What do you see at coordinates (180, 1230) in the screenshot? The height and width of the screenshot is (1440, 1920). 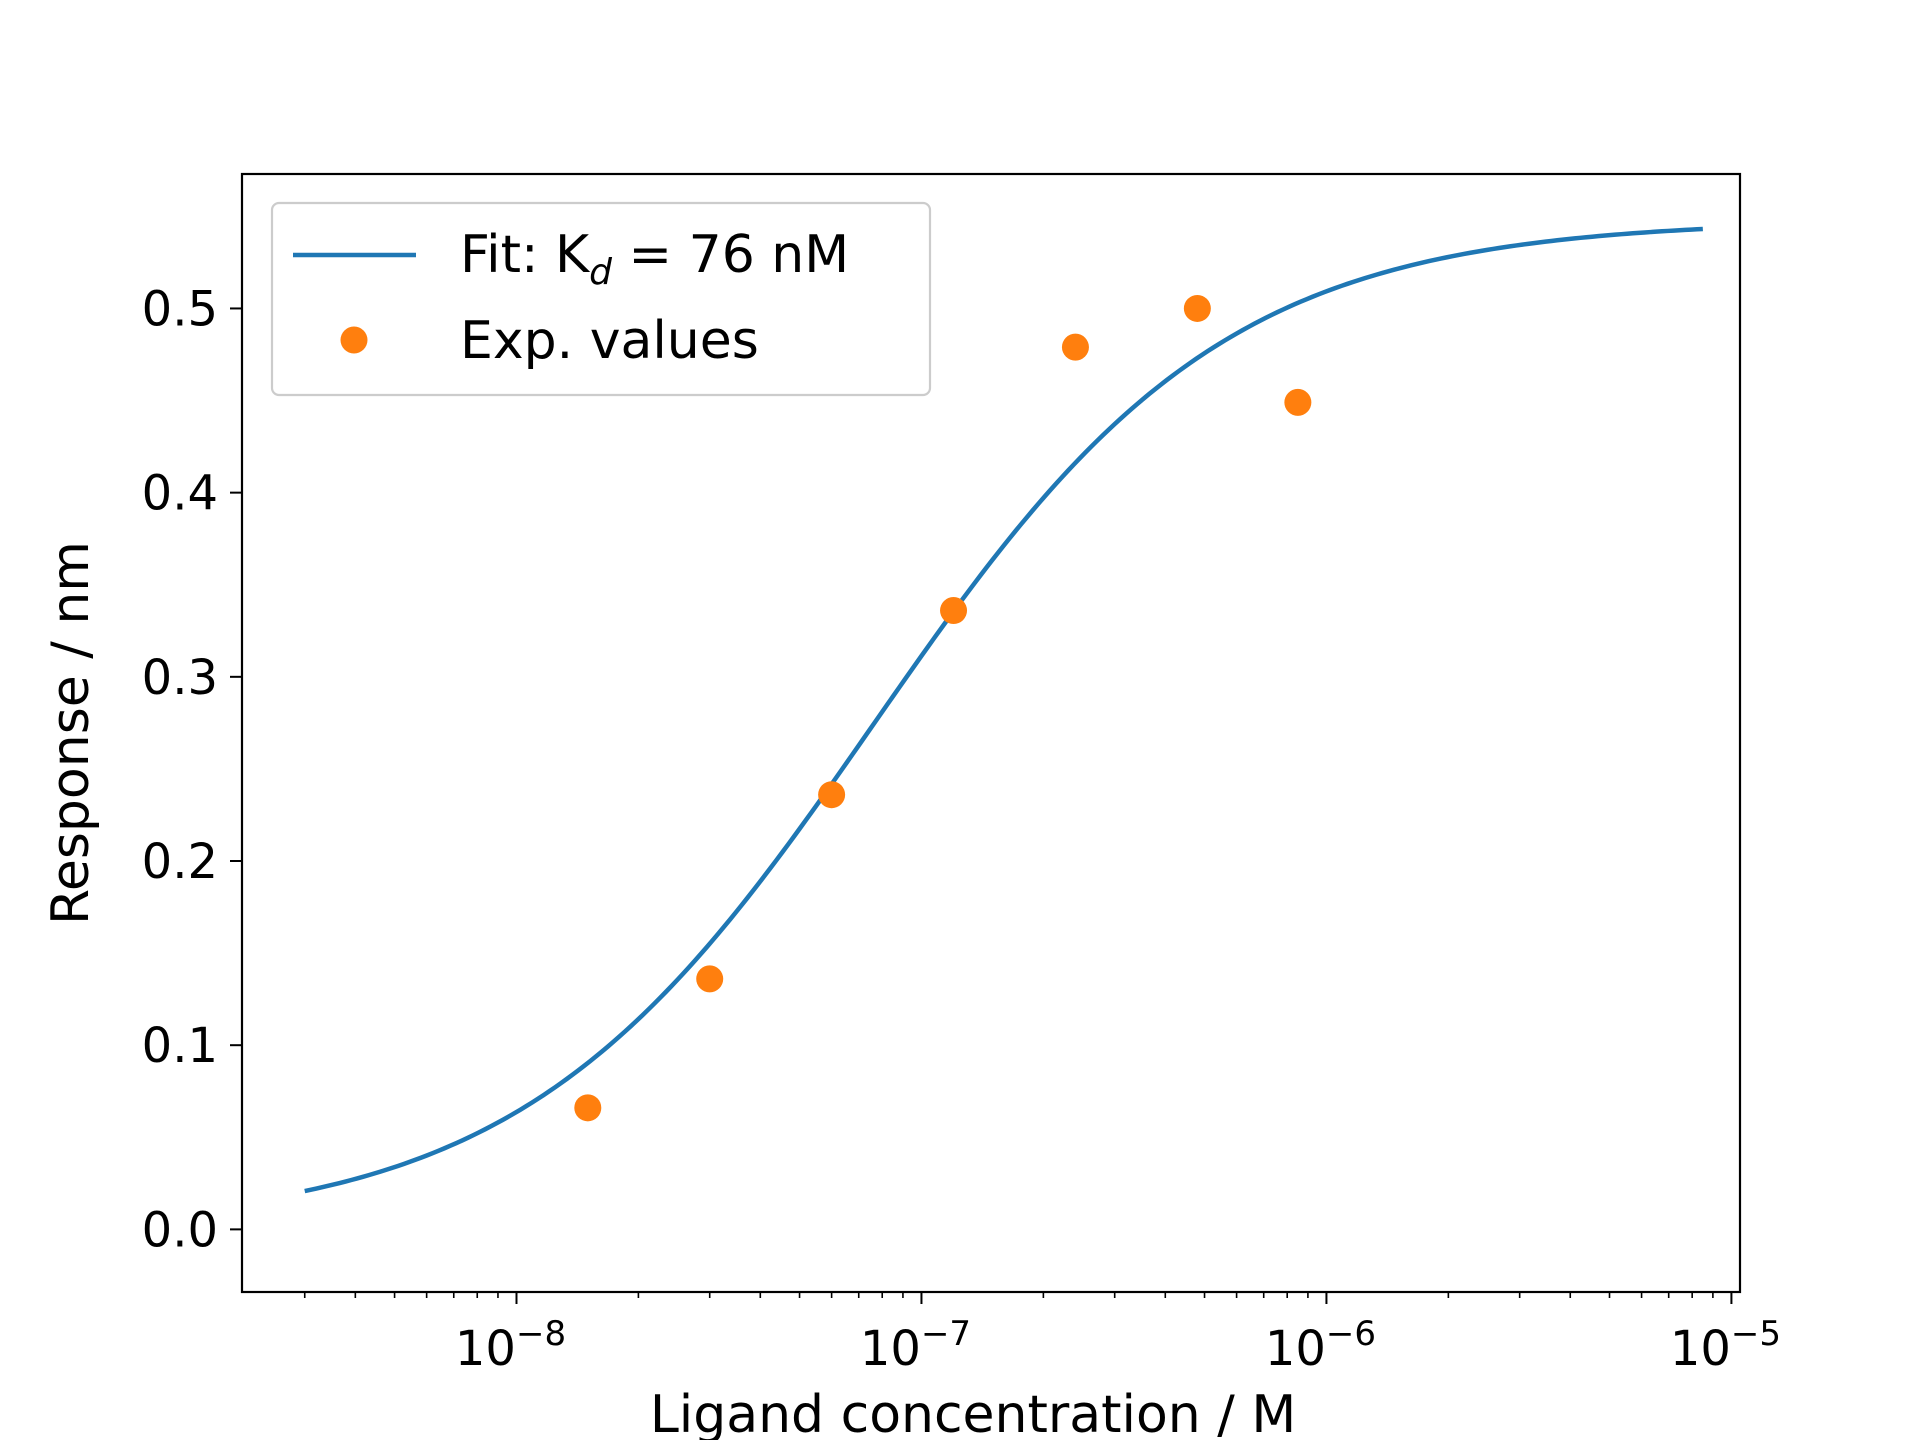 I see `y-tick-label: 0.0` at bounding box center [180, 1230].